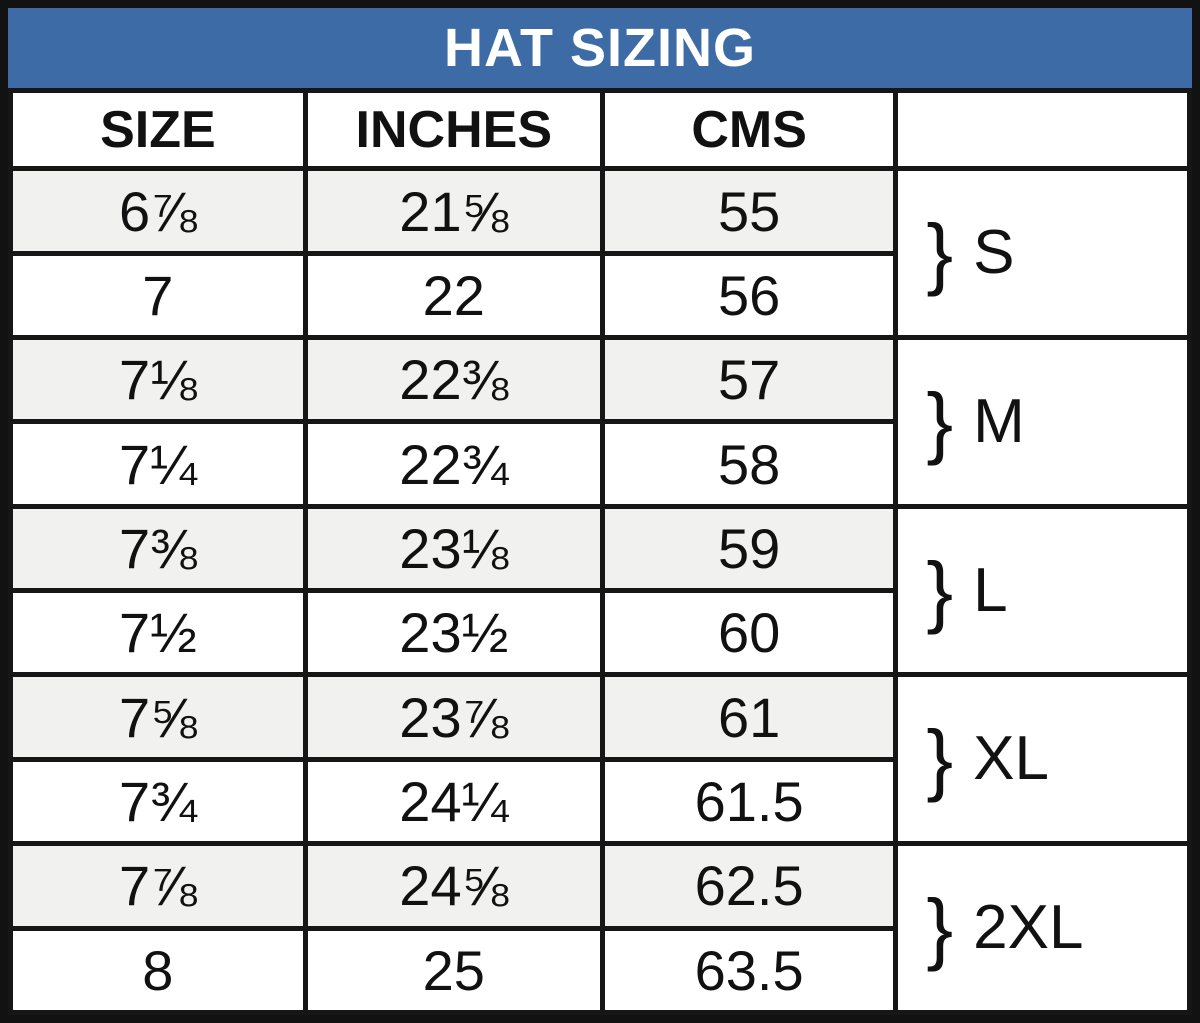  Describe the element at coordinates (1042, 422) in the screenshot. I see `group-cell-m: } M` at that location.